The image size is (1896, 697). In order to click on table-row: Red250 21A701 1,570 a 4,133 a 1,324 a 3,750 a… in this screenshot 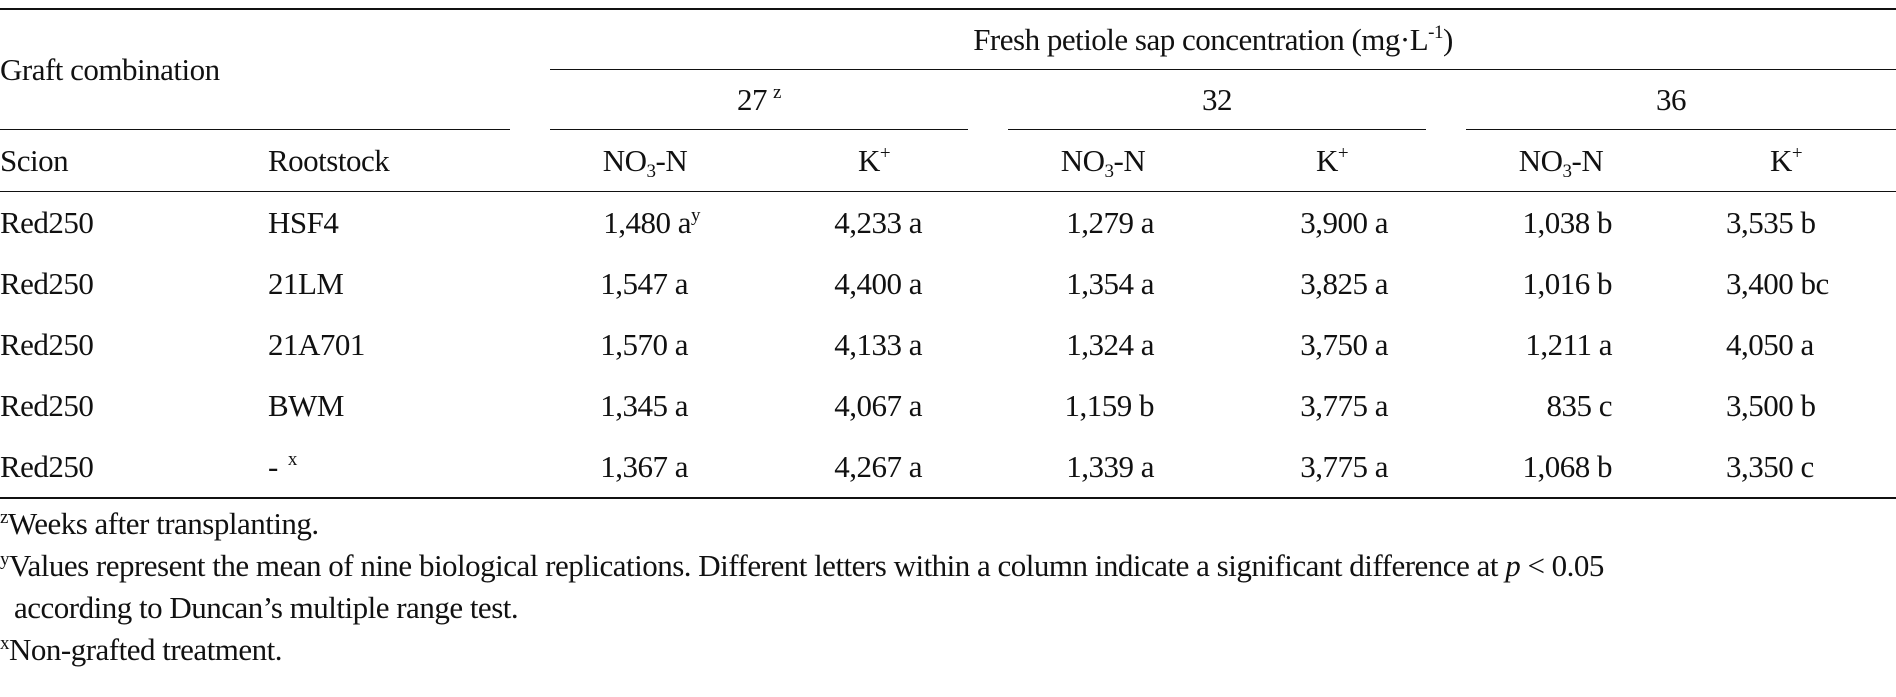, I will do `click(948, 344)`.